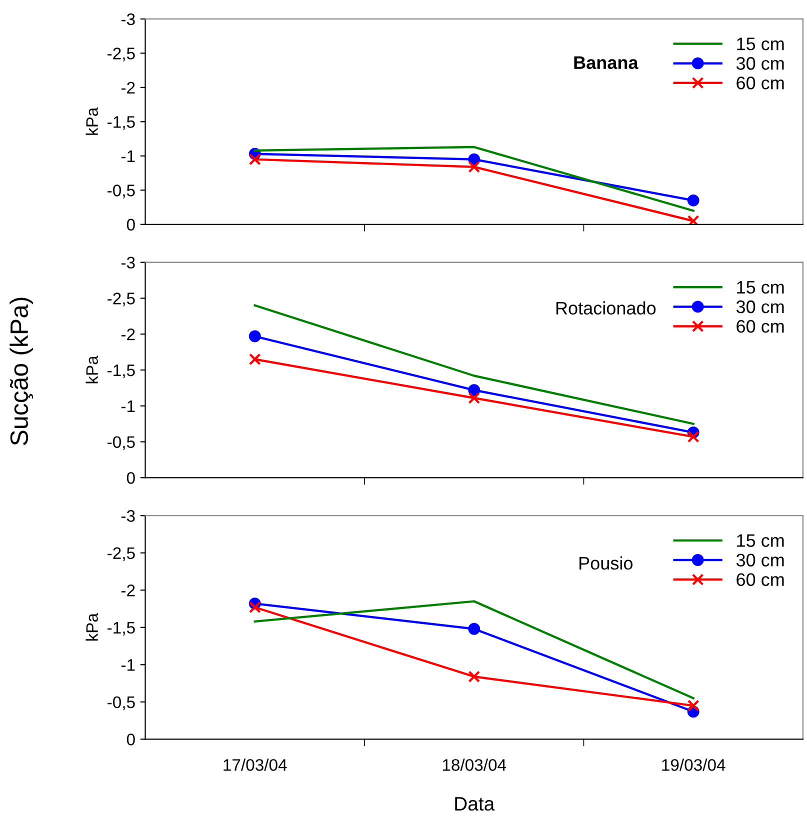 The height and width of the screenshot is (825, 807). What do you see at coordinates (22, 372) in the screenshot?
I see `text: Sucção (kPa)` at bounding box center [22, 372].